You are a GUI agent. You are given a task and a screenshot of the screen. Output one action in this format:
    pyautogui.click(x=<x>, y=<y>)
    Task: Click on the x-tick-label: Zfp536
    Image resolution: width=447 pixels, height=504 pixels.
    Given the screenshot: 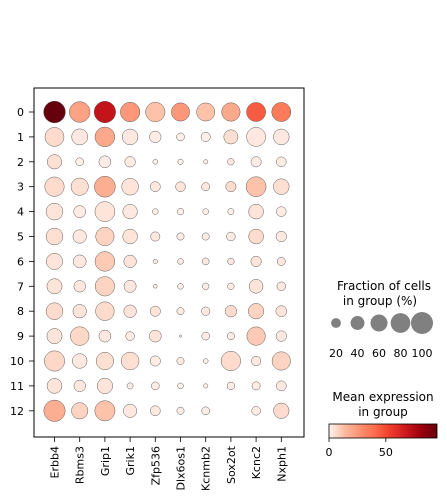 What is the action you would take?
    pyautogui.click(x=155, y=465)
    